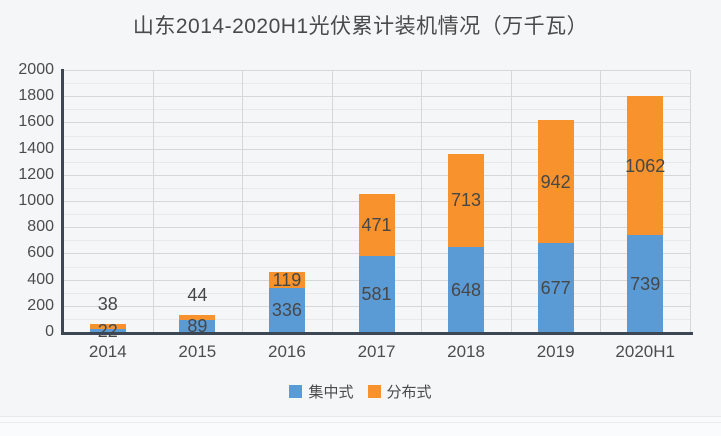 This screenshot has width=721, height=436. Describe the element at coordinates (360, 391) in the screenshot. I see `chart-legend: 集中式 分布式` at that location.